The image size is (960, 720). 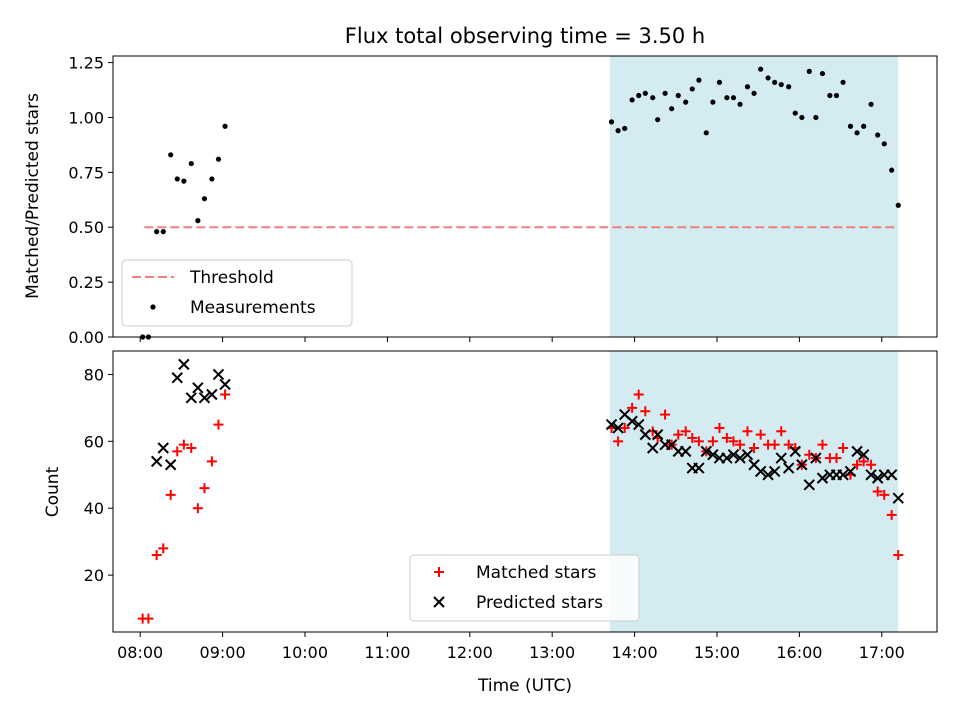 I want to click on top-y-tick-label: 0.75, so click(x=86, y=172).